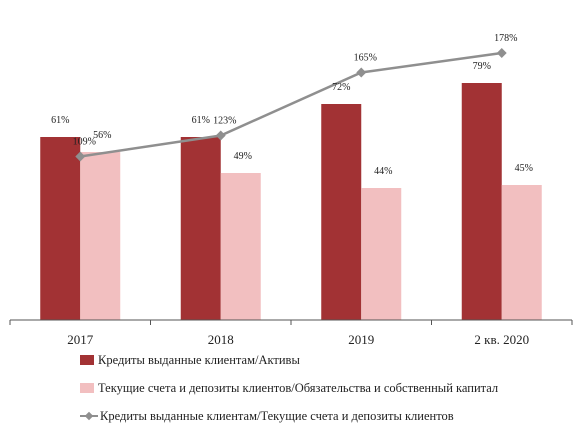 The width and height of the screenshot is (577, 430). Describe the element at coordinates (361, 339) in the screenshot. I see `x-tick-label-2: 2019` at that location.